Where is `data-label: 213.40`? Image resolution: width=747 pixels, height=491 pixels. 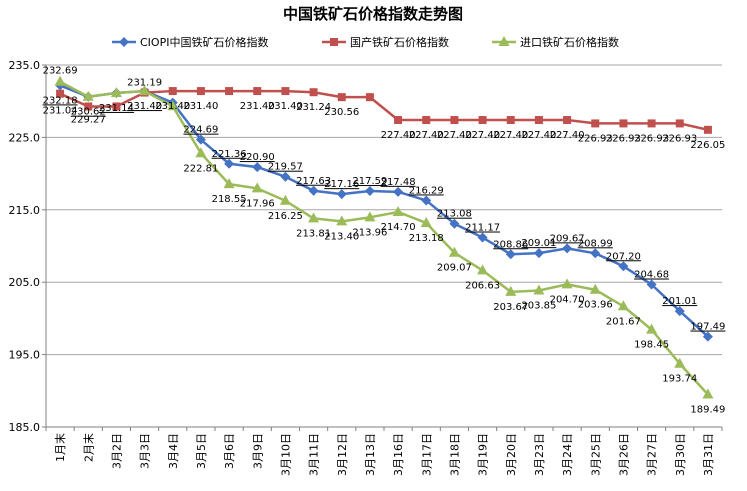 data-label: 213.40 is located at coordinates (341, 236).